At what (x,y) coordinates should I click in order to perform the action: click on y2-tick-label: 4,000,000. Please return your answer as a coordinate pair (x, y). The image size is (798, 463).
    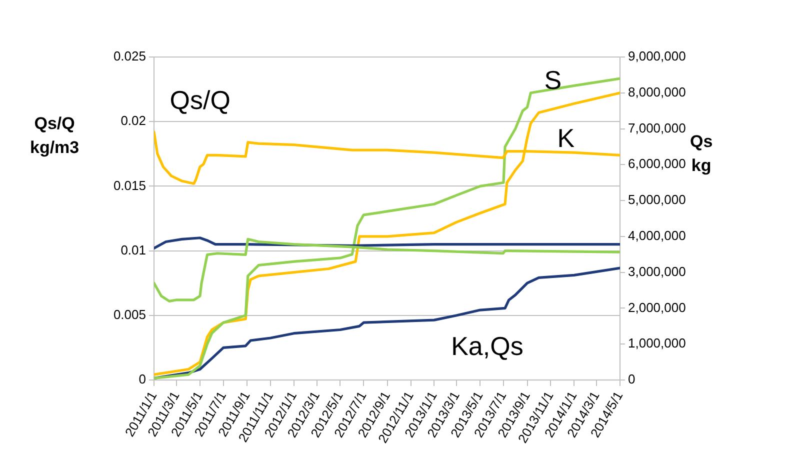
    Looking at the image, I should click on (657, 236).